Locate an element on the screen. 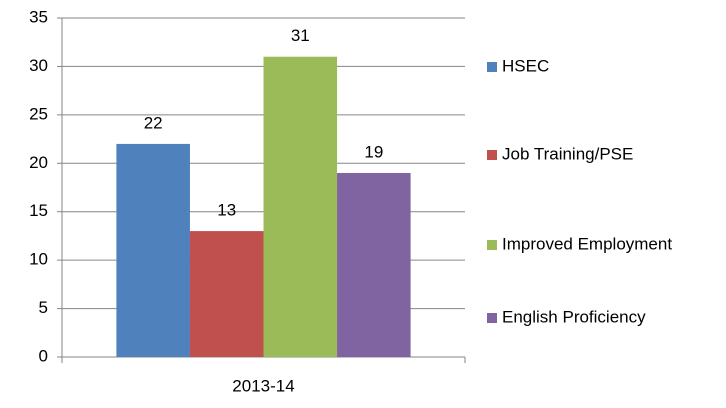 The image size is (726, 408). y-tick-label: 0 is located at coordinates (43, 355).